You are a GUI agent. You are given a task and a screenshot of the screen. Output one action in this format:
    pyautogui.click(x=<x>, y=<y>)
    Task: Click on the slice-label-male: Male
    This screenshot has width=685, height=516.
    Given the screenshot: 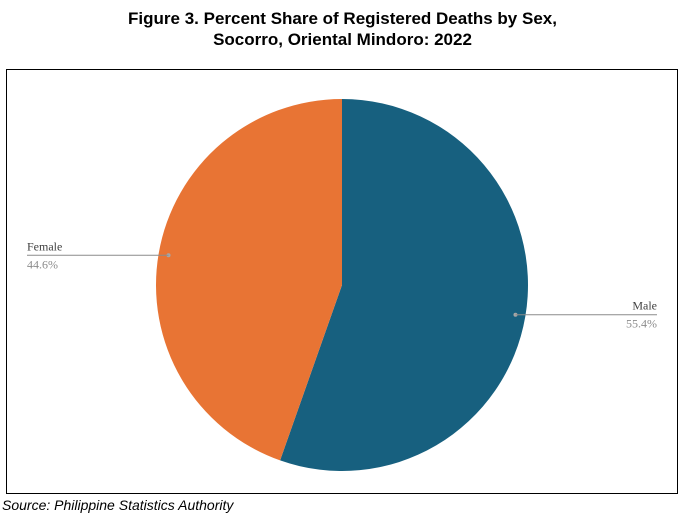 What is the action you would take?
    pyautogui.click(x=644, y=306)
    